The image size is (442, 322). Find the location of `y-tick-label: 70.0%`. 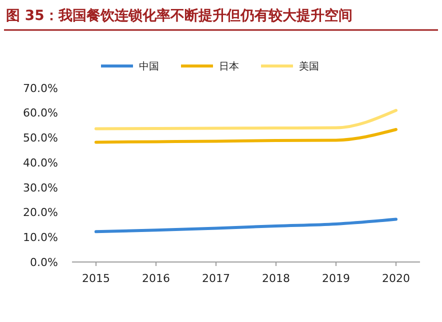

y-tick-label: 70.0% is located at coordinates (40, 88).